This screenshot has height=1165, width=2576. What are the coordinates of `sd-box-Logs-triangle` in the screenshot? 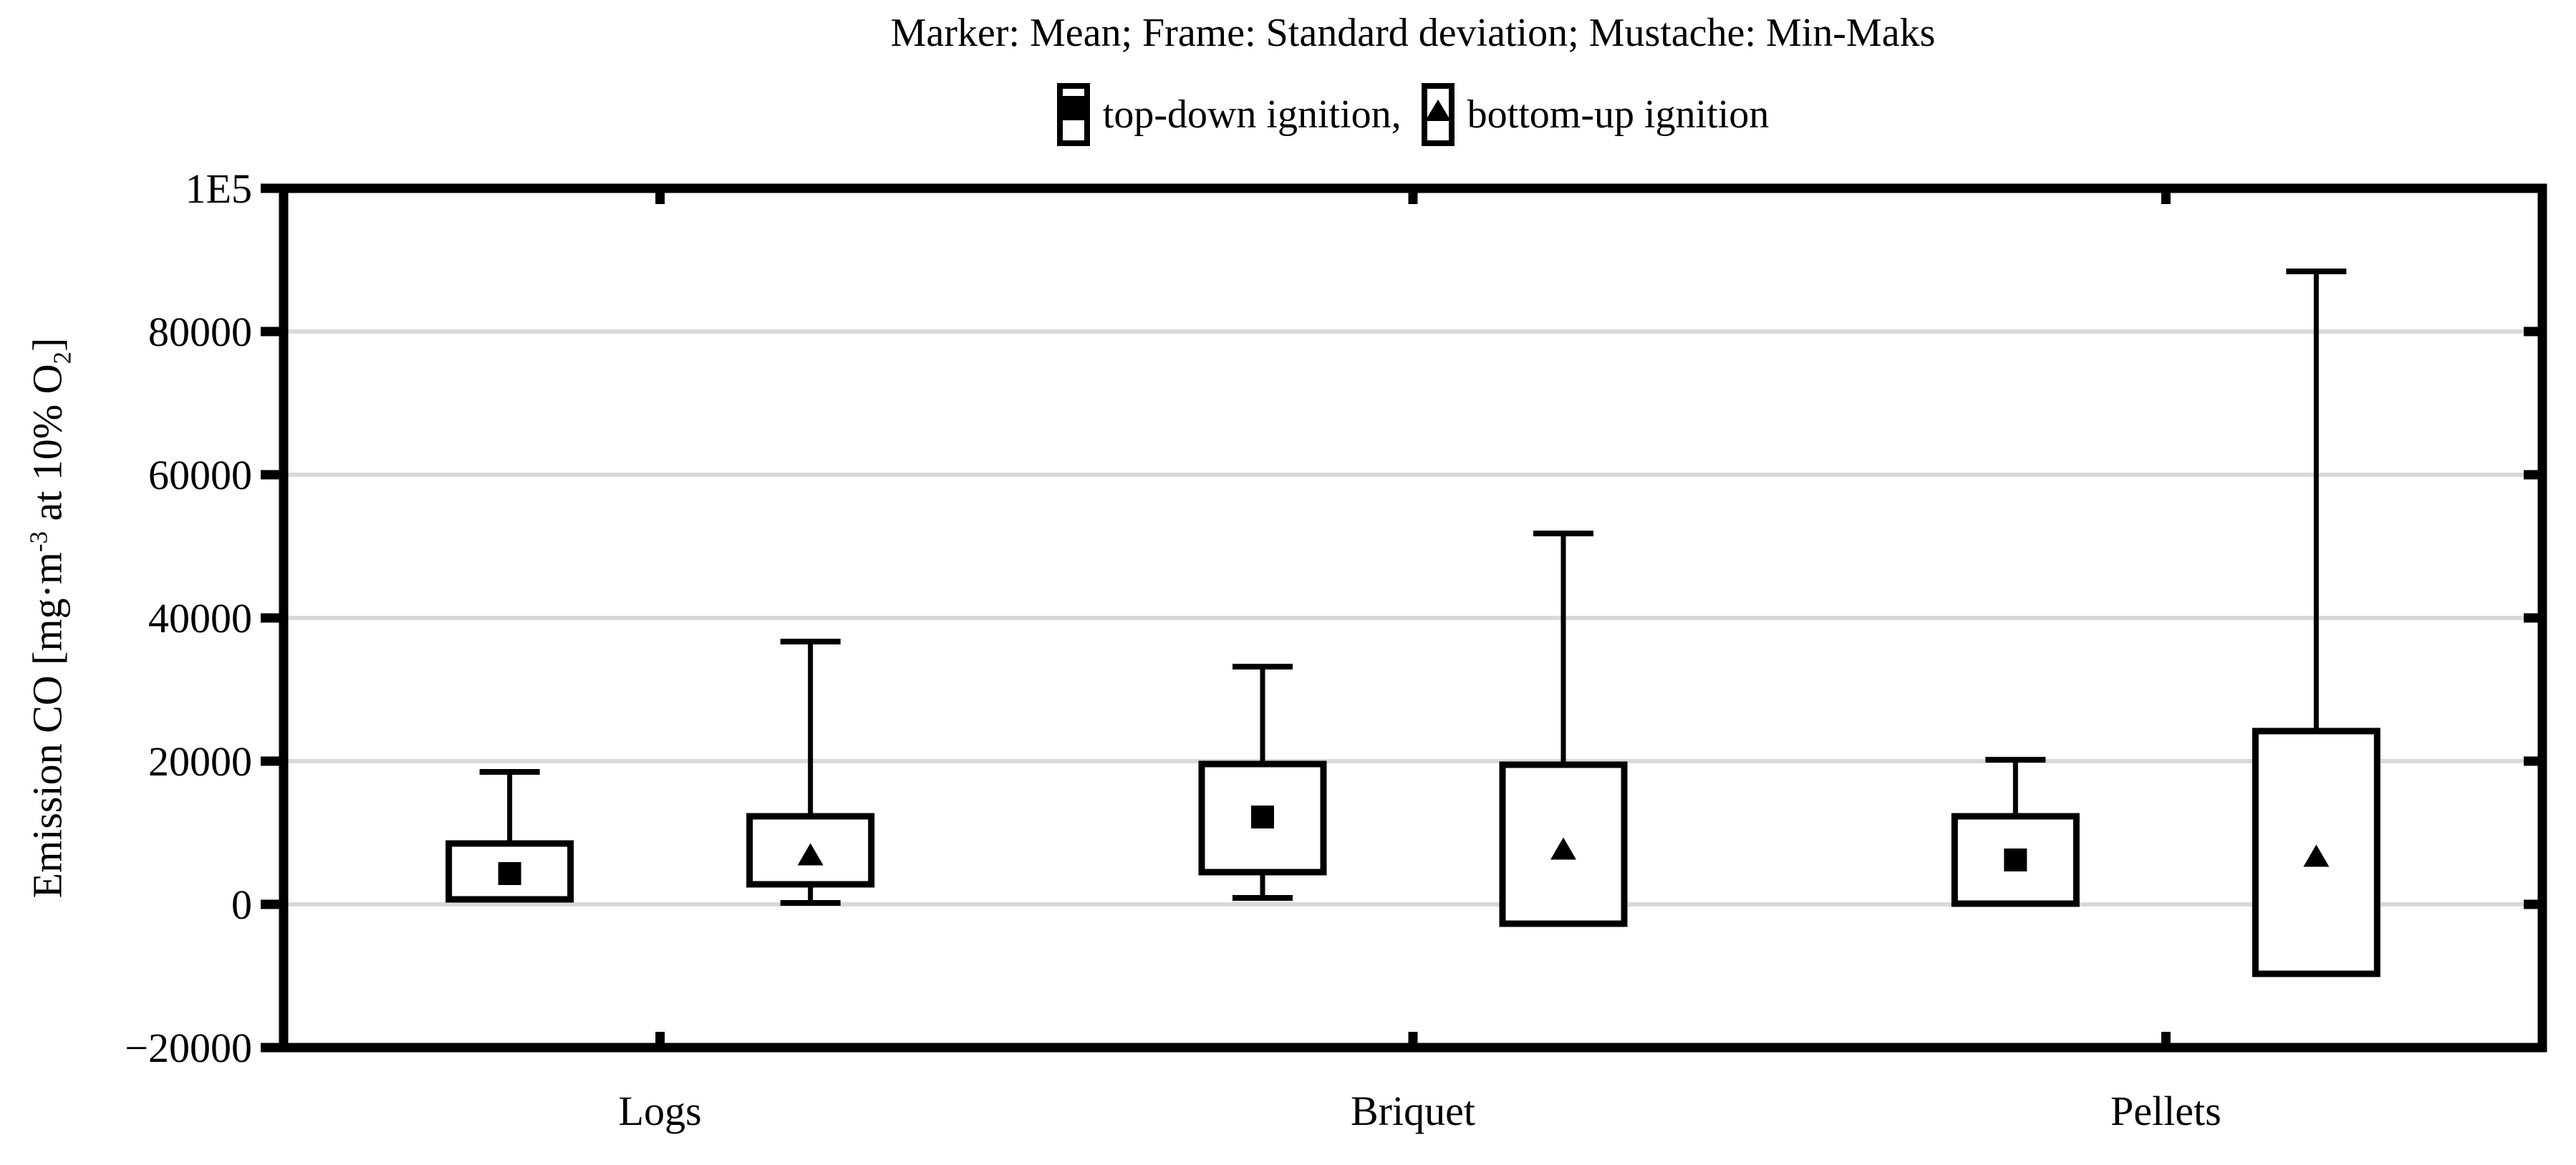 It's located at (810, 851).